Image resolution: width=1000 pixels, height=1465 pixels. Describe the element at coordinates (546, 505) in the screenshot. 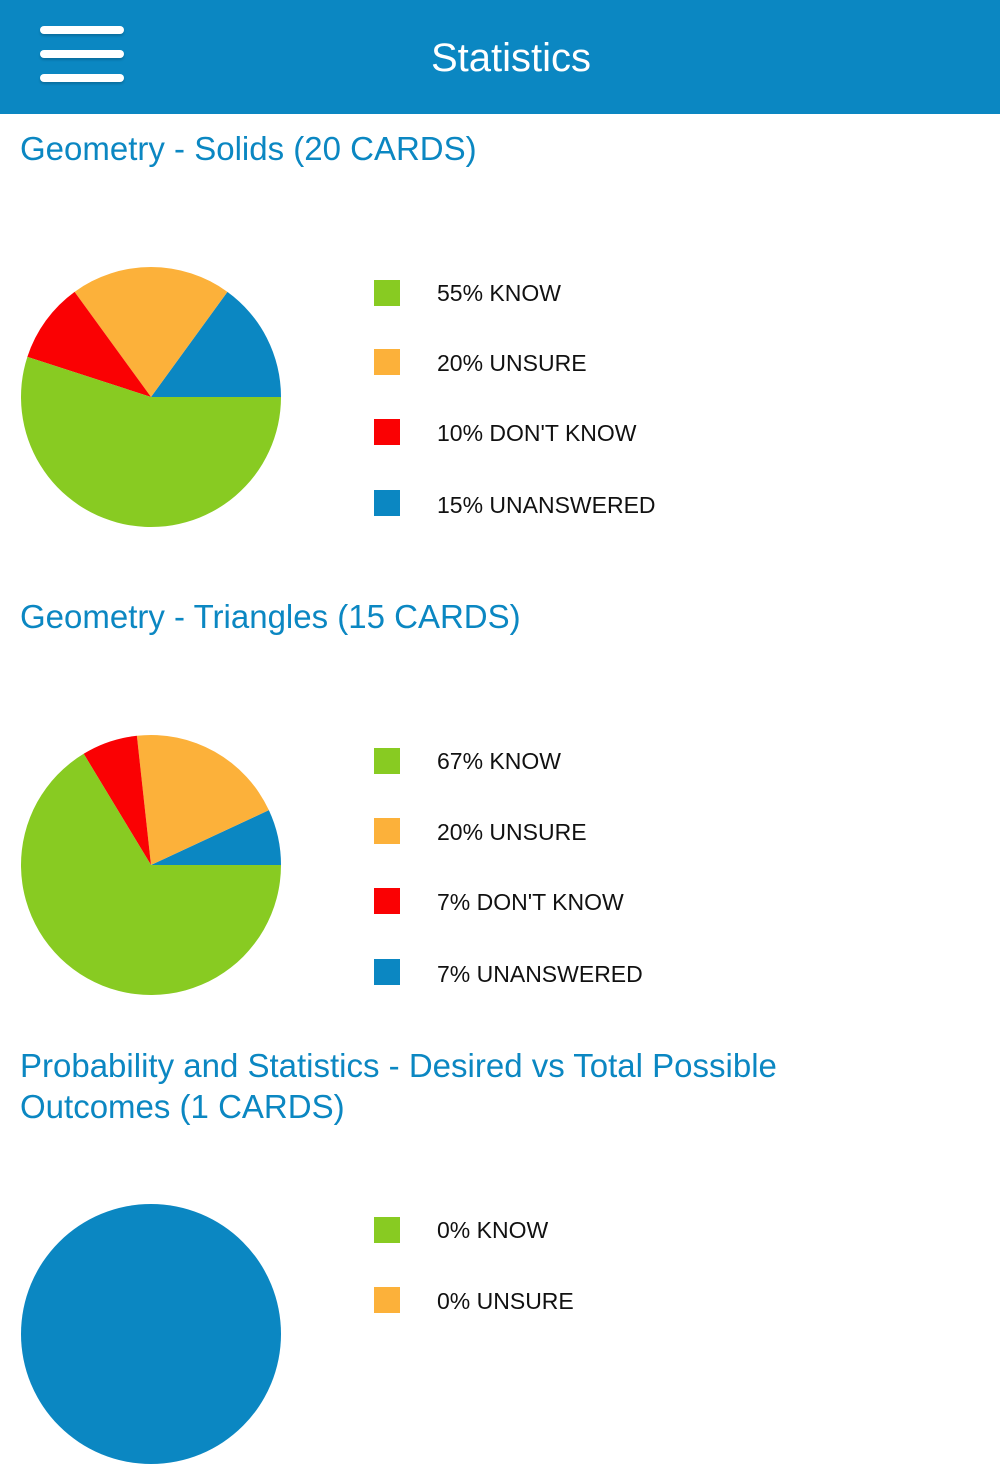

I see `legend-label-unanswered: 15% UNANSWERED` at that location.